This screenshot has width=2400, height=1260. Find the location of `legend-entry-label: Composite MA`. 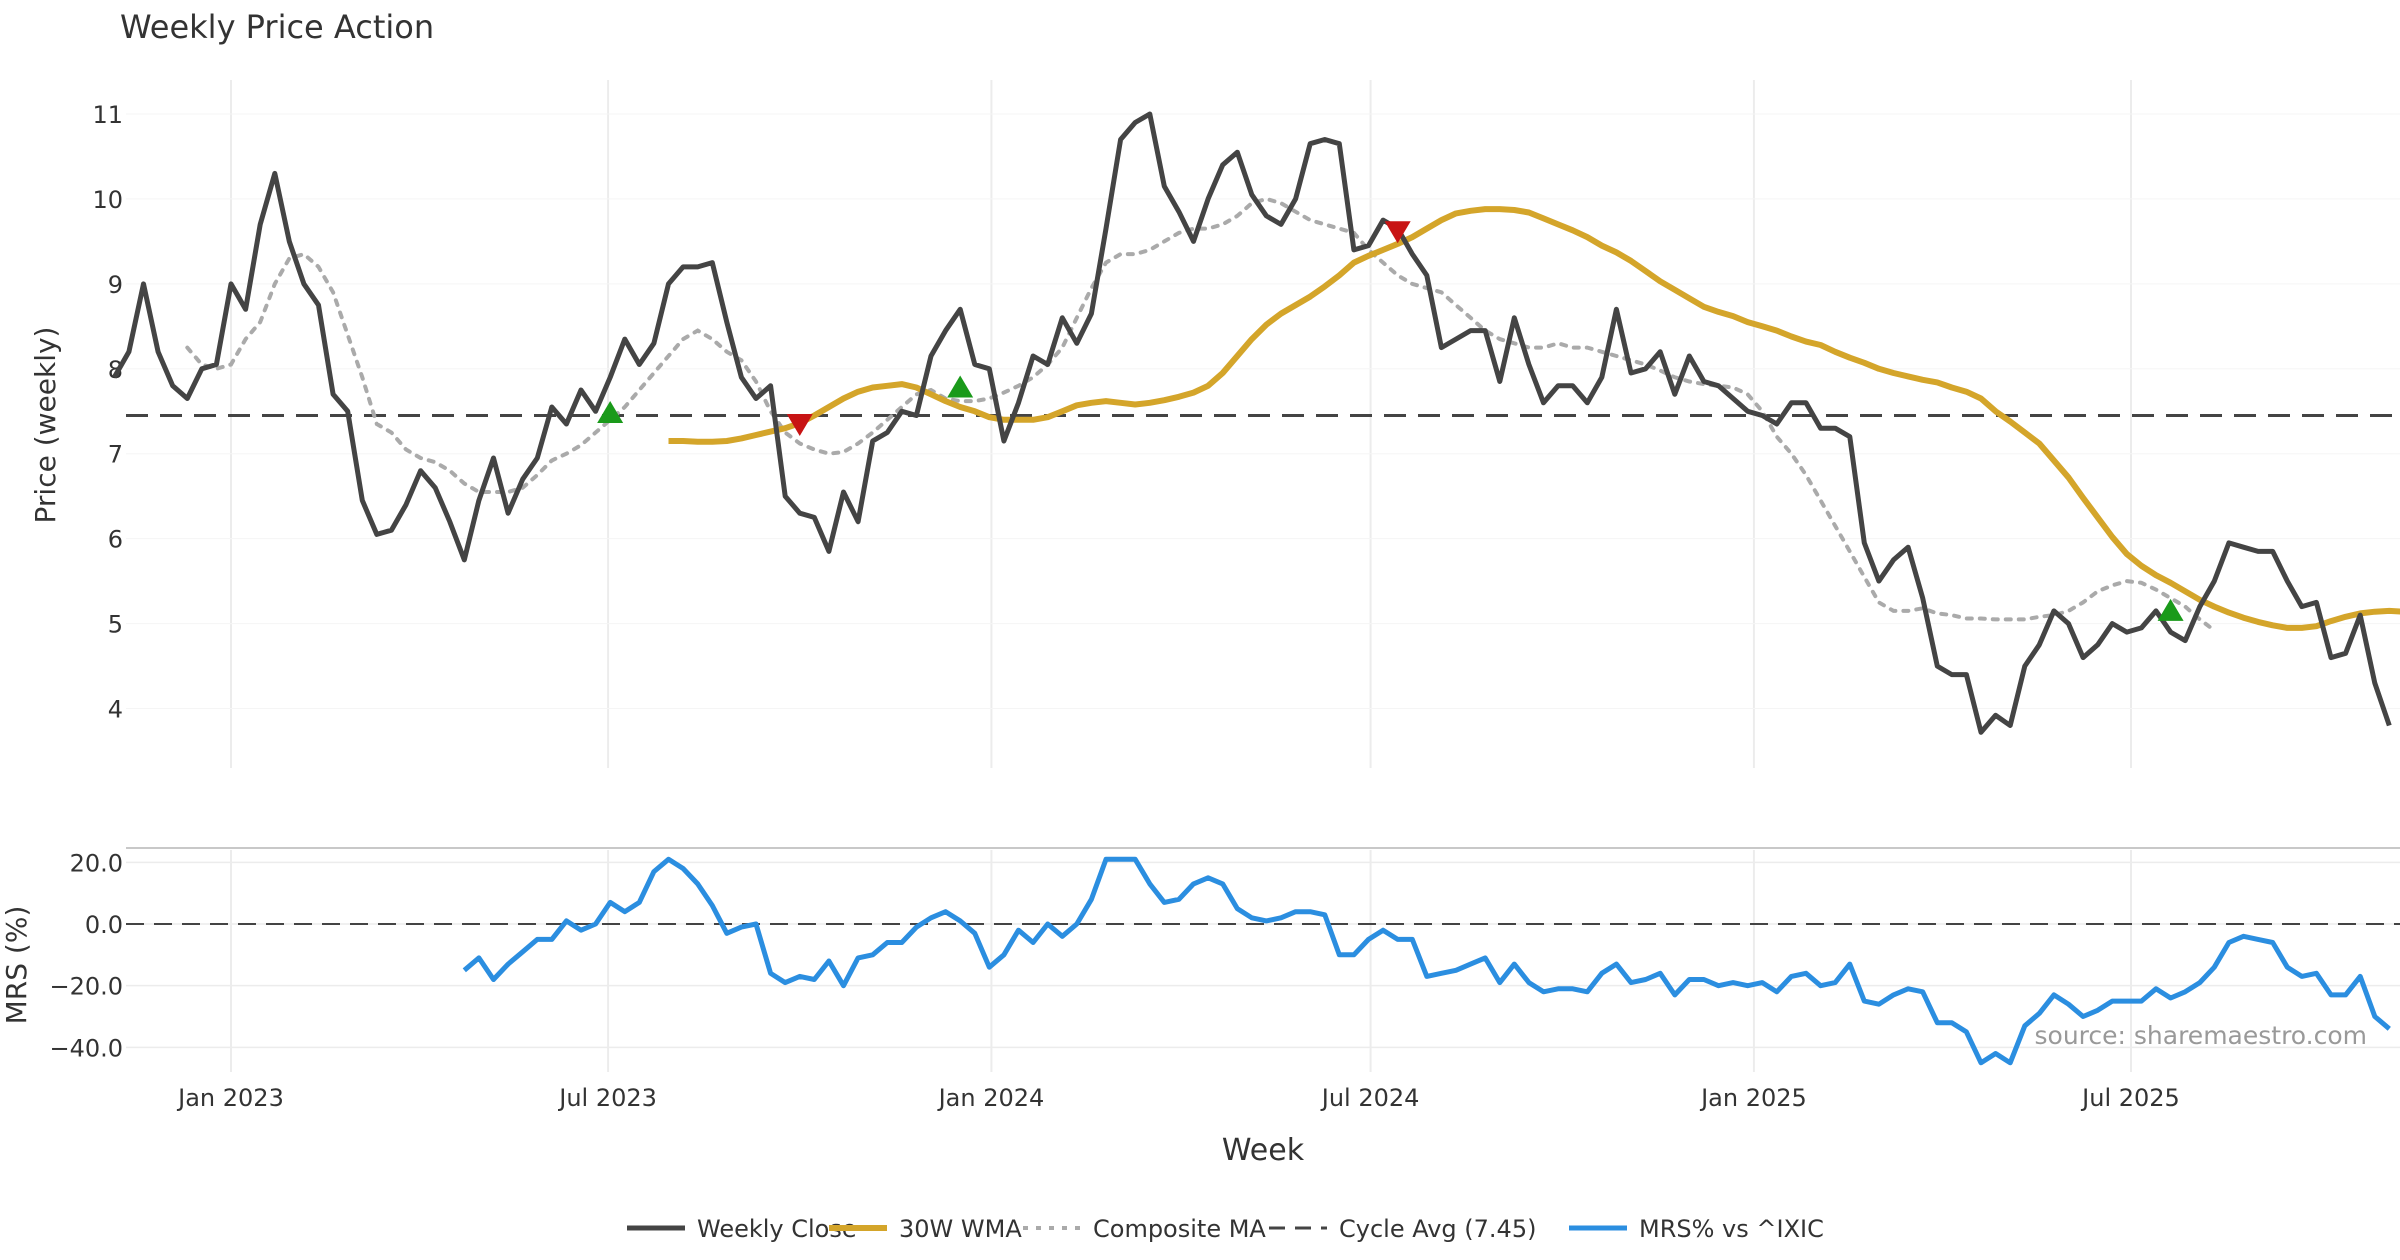

legend-entry-label: Composite MA is located at coordinates (1179, 1229).